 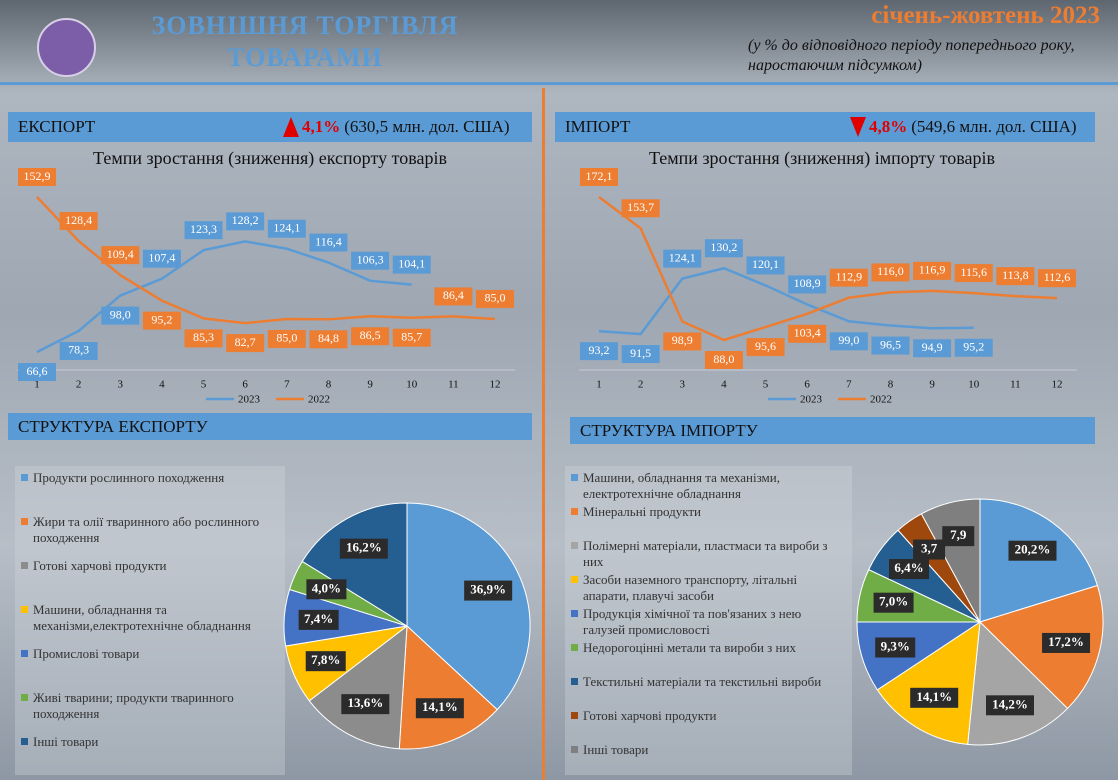 What do you see at coordinates (543, 434) in the screenshot?
I see `divider` at bounding box center [543, 434].